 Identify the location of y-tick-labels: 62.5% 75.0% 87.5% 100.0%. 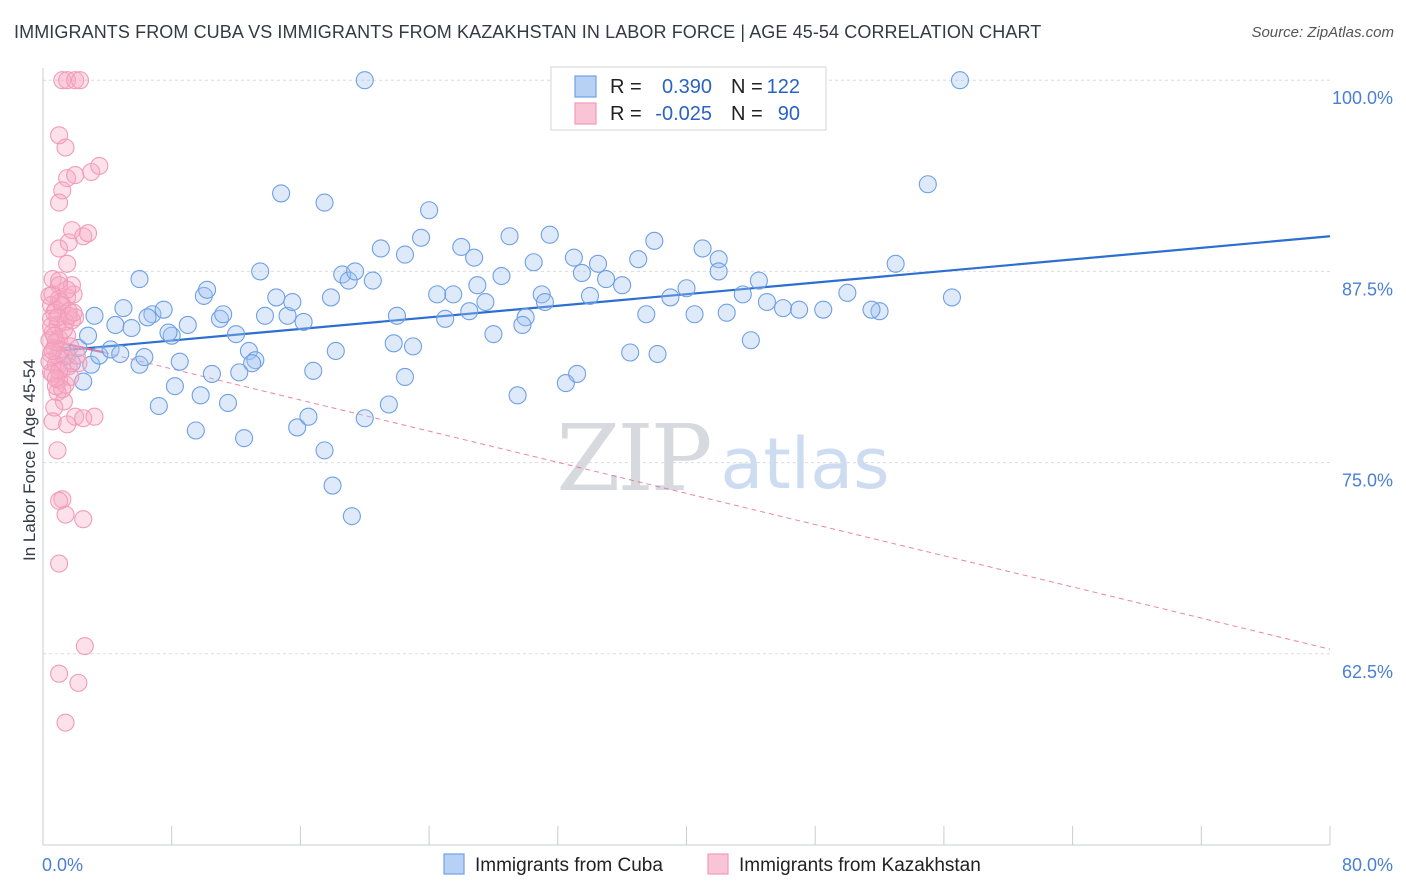
(1362, 385).